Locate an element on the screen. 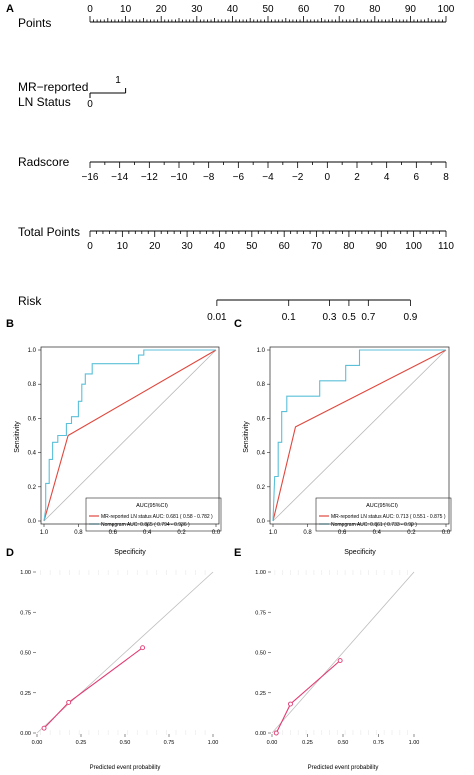 The image size is (474, 775). panel-label-d: D is located at coordinates (10, 553).